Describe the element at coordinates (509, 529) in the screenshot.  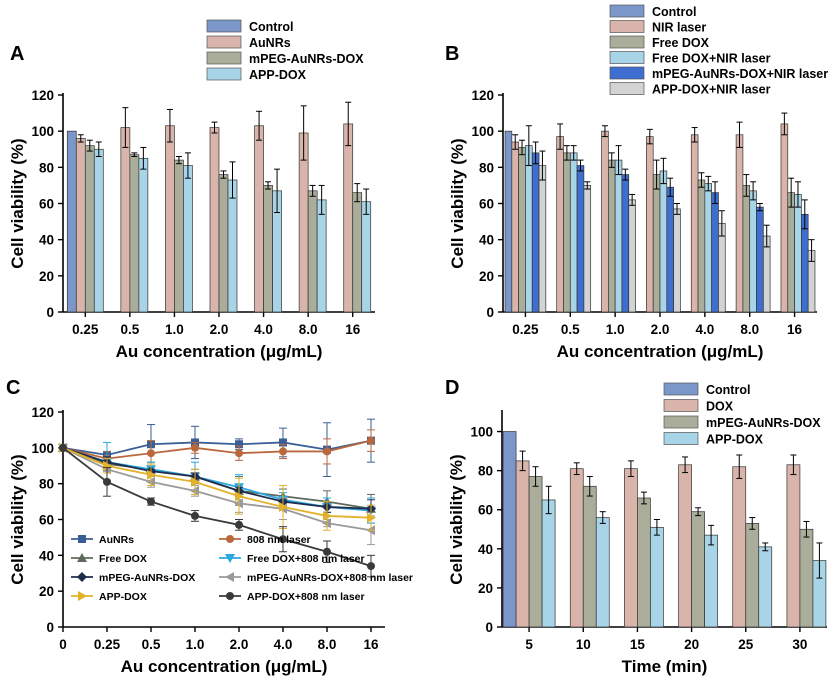
I see `bar-control` at that location.